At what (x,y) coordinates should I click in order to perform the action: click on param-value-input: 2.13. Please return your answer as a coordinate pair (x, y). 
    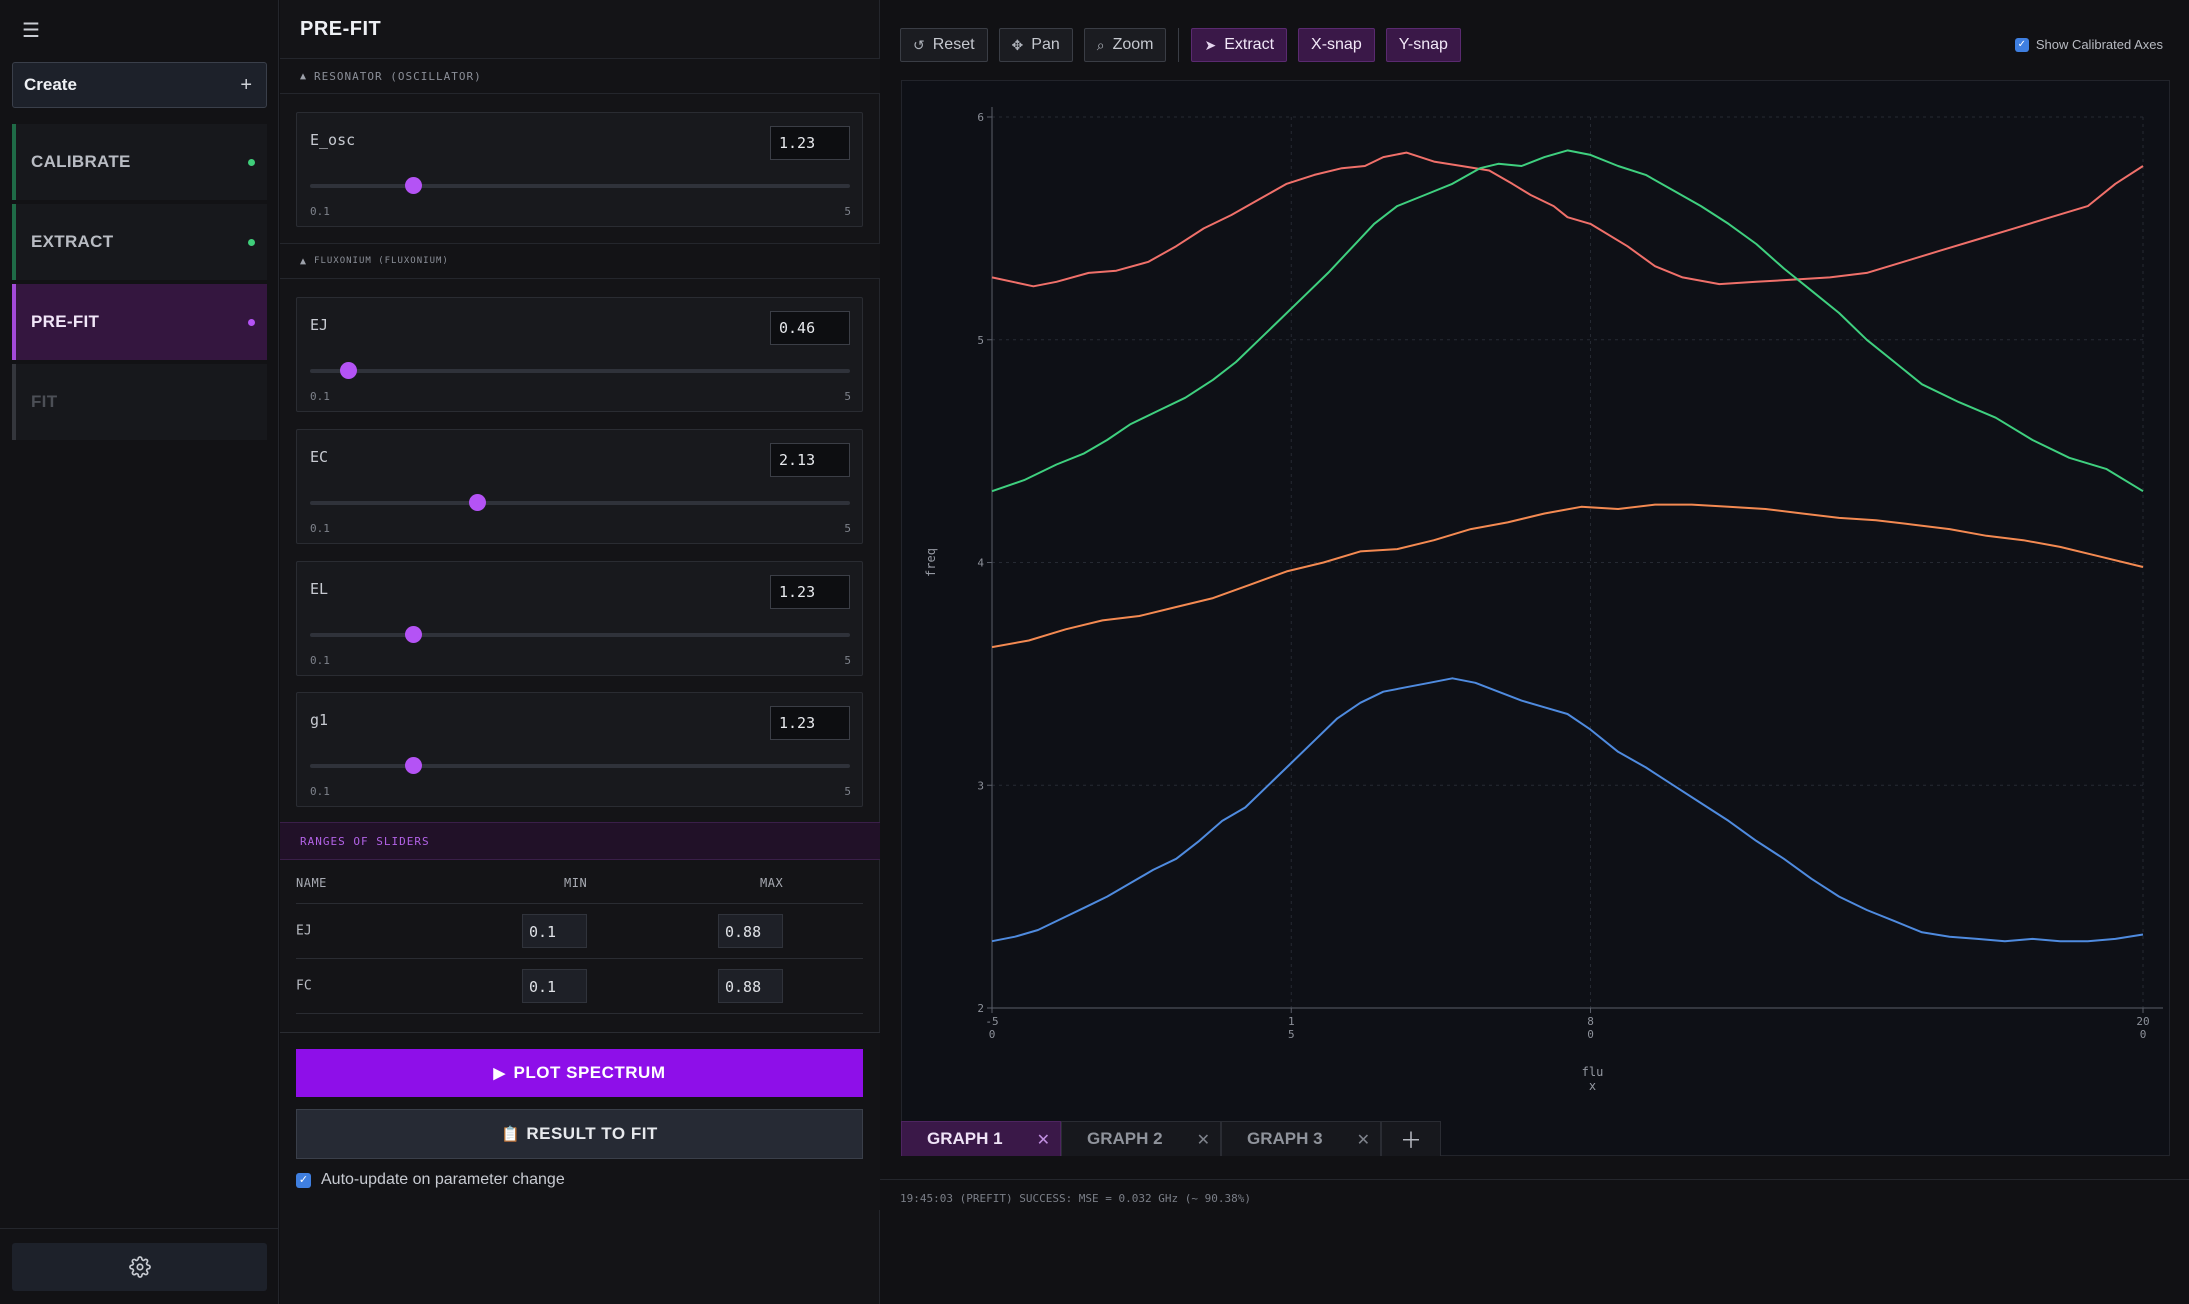
    Looking at the image, I should click on (810, 460).